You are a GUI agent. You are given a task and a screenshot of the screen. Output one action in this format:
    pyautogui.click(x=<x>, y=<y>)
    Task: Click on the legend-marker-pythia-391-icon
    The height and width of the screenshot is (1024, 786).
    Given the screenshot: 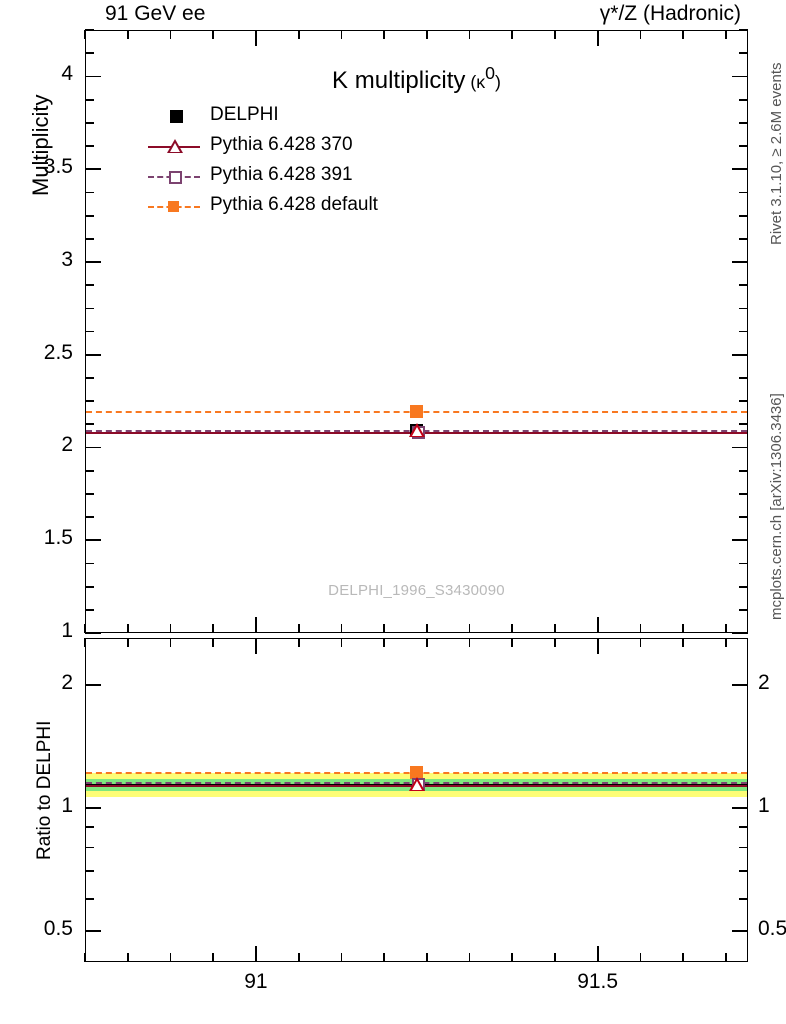 What is the action you would take?
    pyautogui.click(x=175, y=177)
    